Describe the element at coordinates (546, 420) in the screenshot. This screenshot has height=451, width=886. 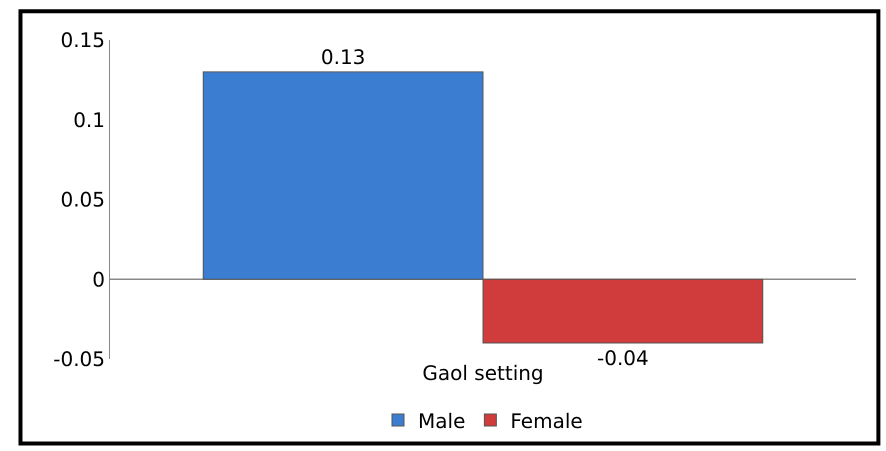
I see `legend-label: Female` at that location.